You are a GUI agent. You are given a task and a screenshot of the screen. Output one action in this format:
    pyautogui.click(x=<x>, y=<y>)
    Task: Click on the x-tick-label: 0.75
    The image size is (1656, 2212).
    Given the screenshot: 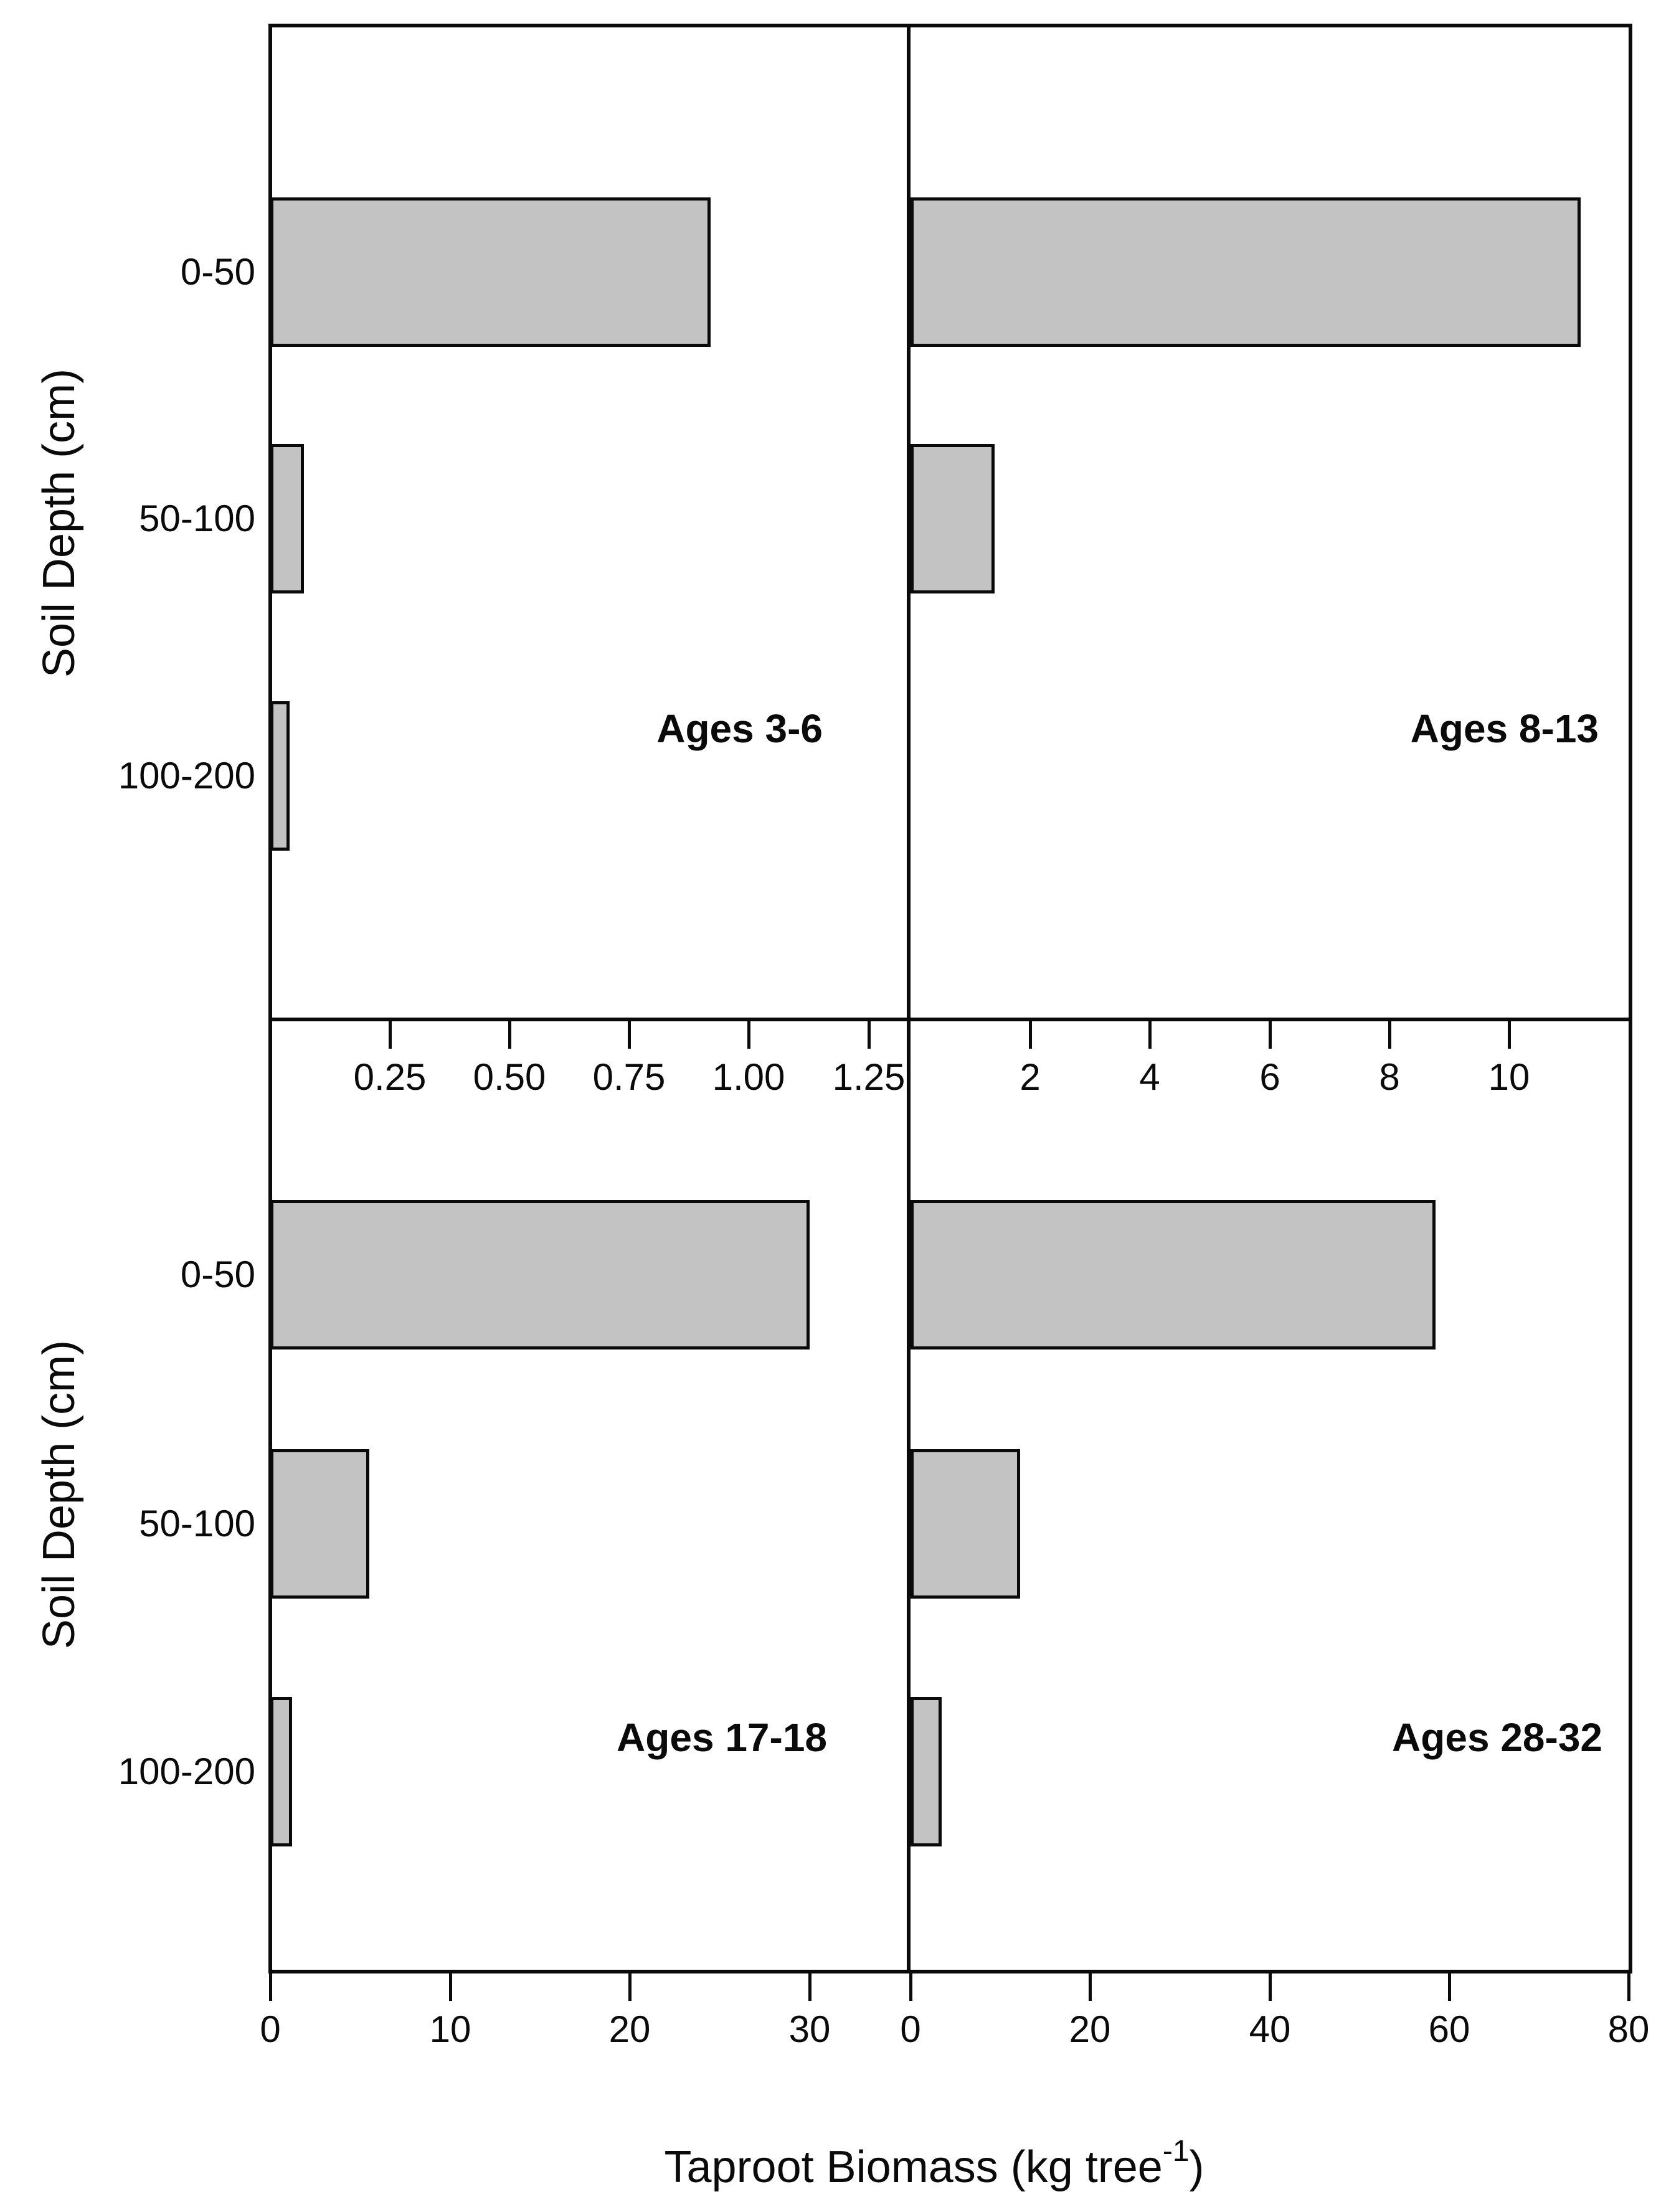 What is the action you would take?
    pyautogui.click(x=629, y=1077)
    